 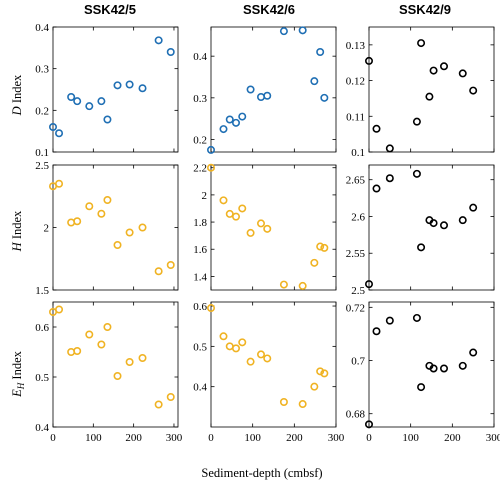 What do you see at coordinates (42, 291) in the screenshot?
I see `y-tick-label: 1.5` at bounding box center [42, 291].